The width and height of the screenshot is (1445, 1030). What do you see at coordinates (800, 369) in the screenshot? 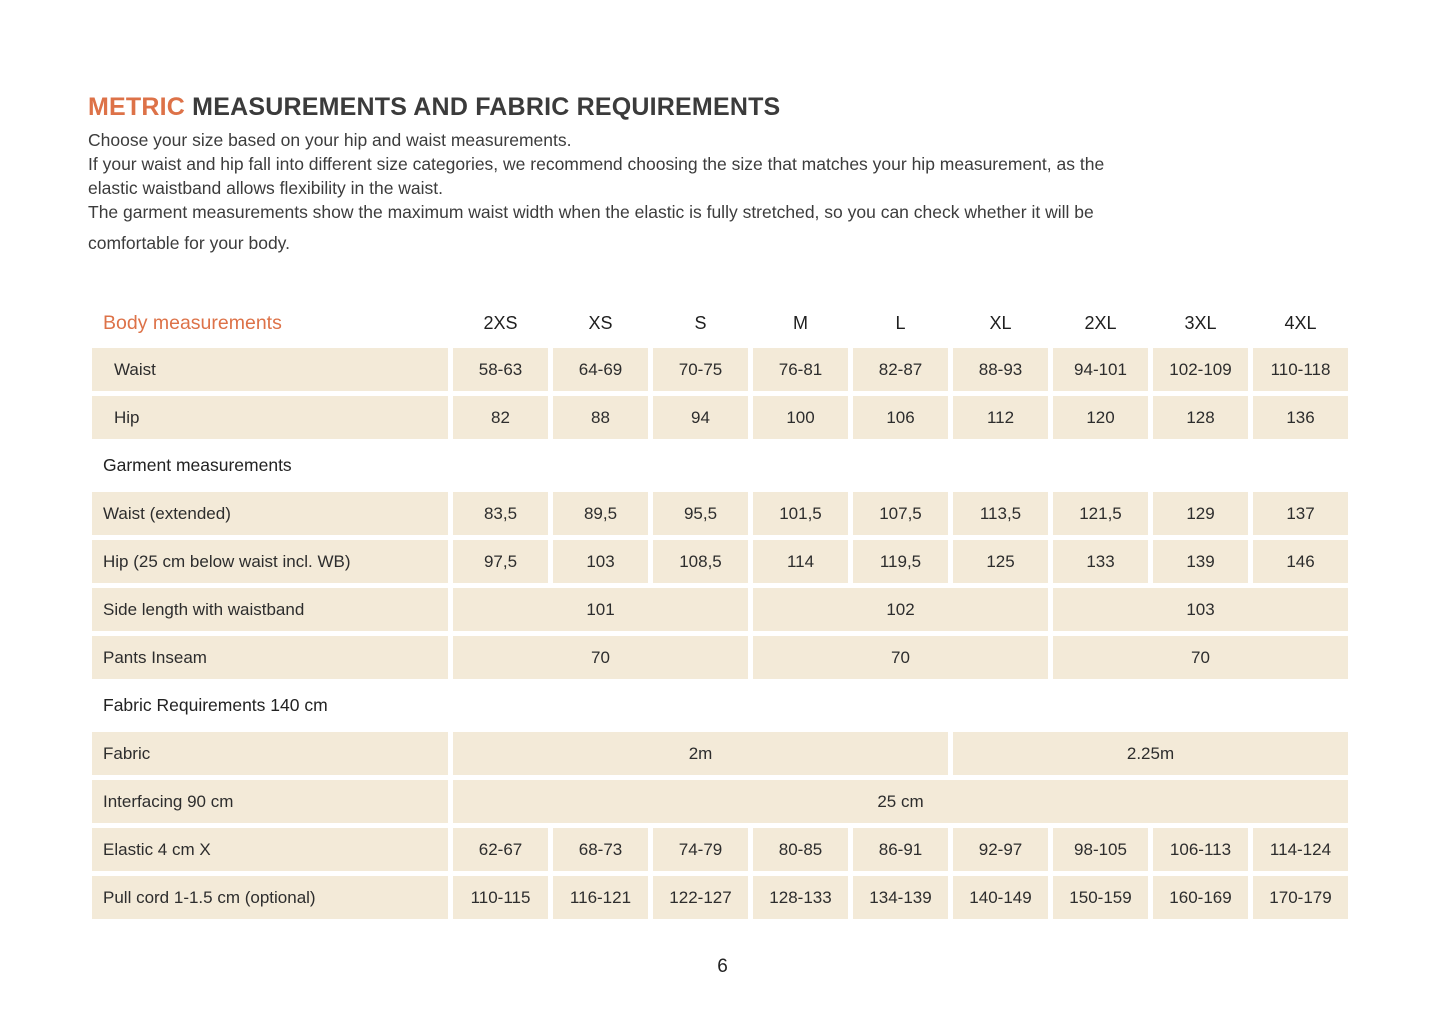
I see `table-cell: 76-81` at bounding box center [800, 369].